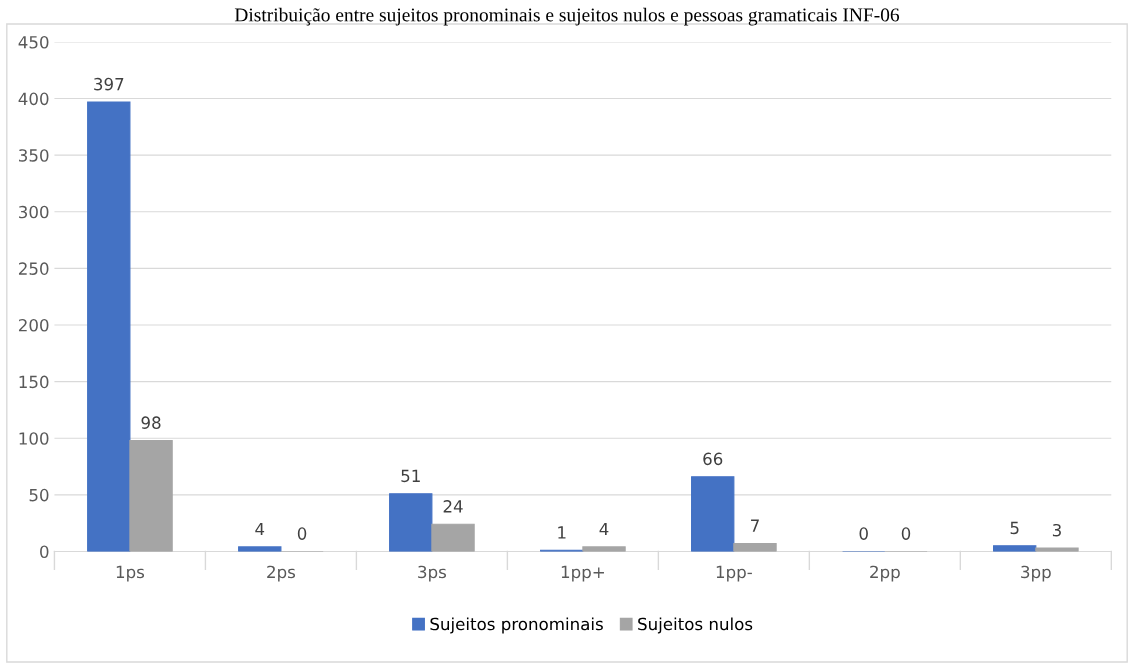 The width and height of the screenshot is (1134, 666). What do you see at coordinates (1014, 528) in the screenshot?
I see `data-label: 5` at bounding box center [1014, 528].